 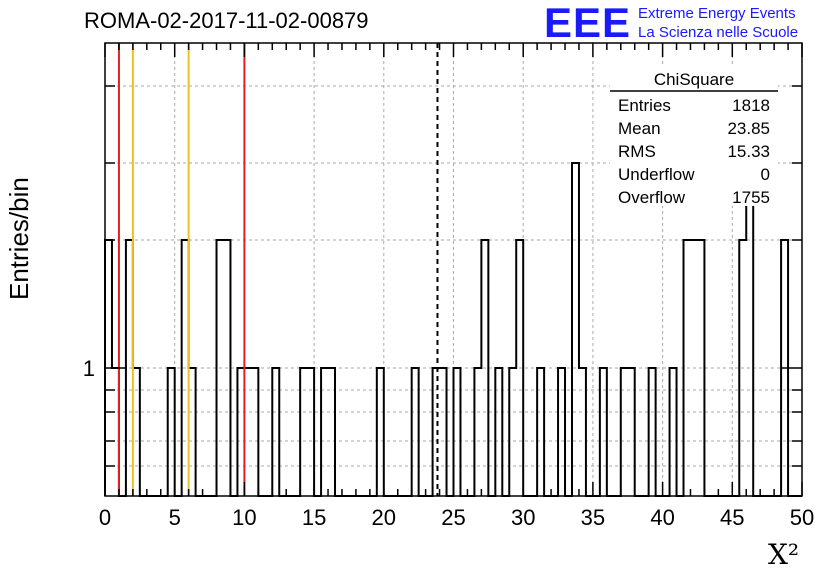 I want to click on stats-value: 23.85, so click(x=748, y=128).